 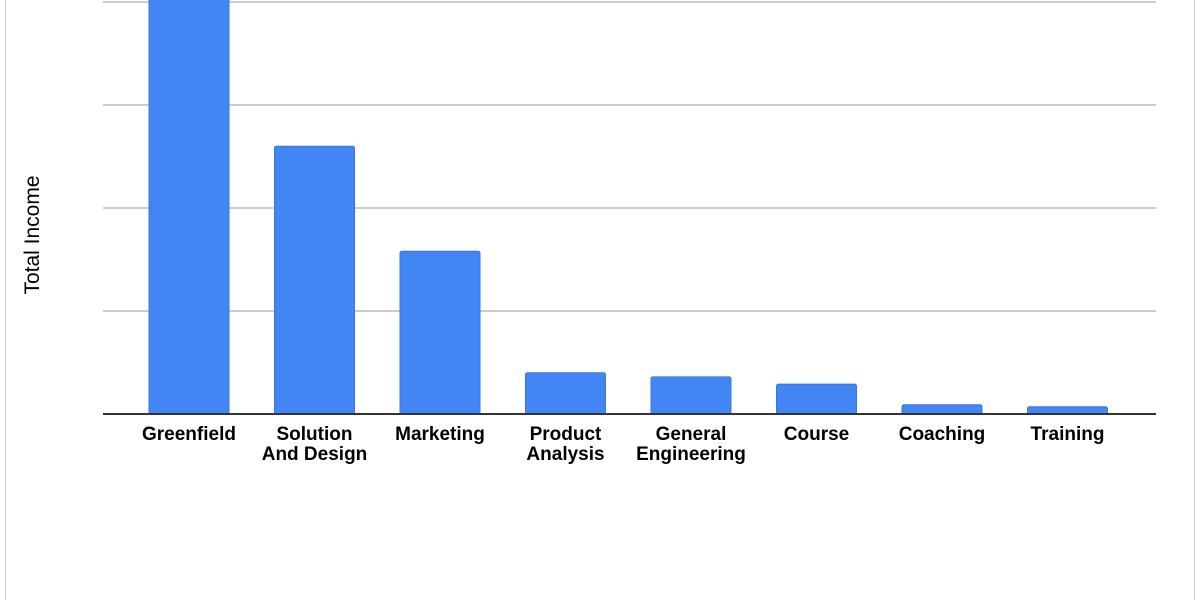 I want to click on bar-product-analysis, so click(x=565, y=393).